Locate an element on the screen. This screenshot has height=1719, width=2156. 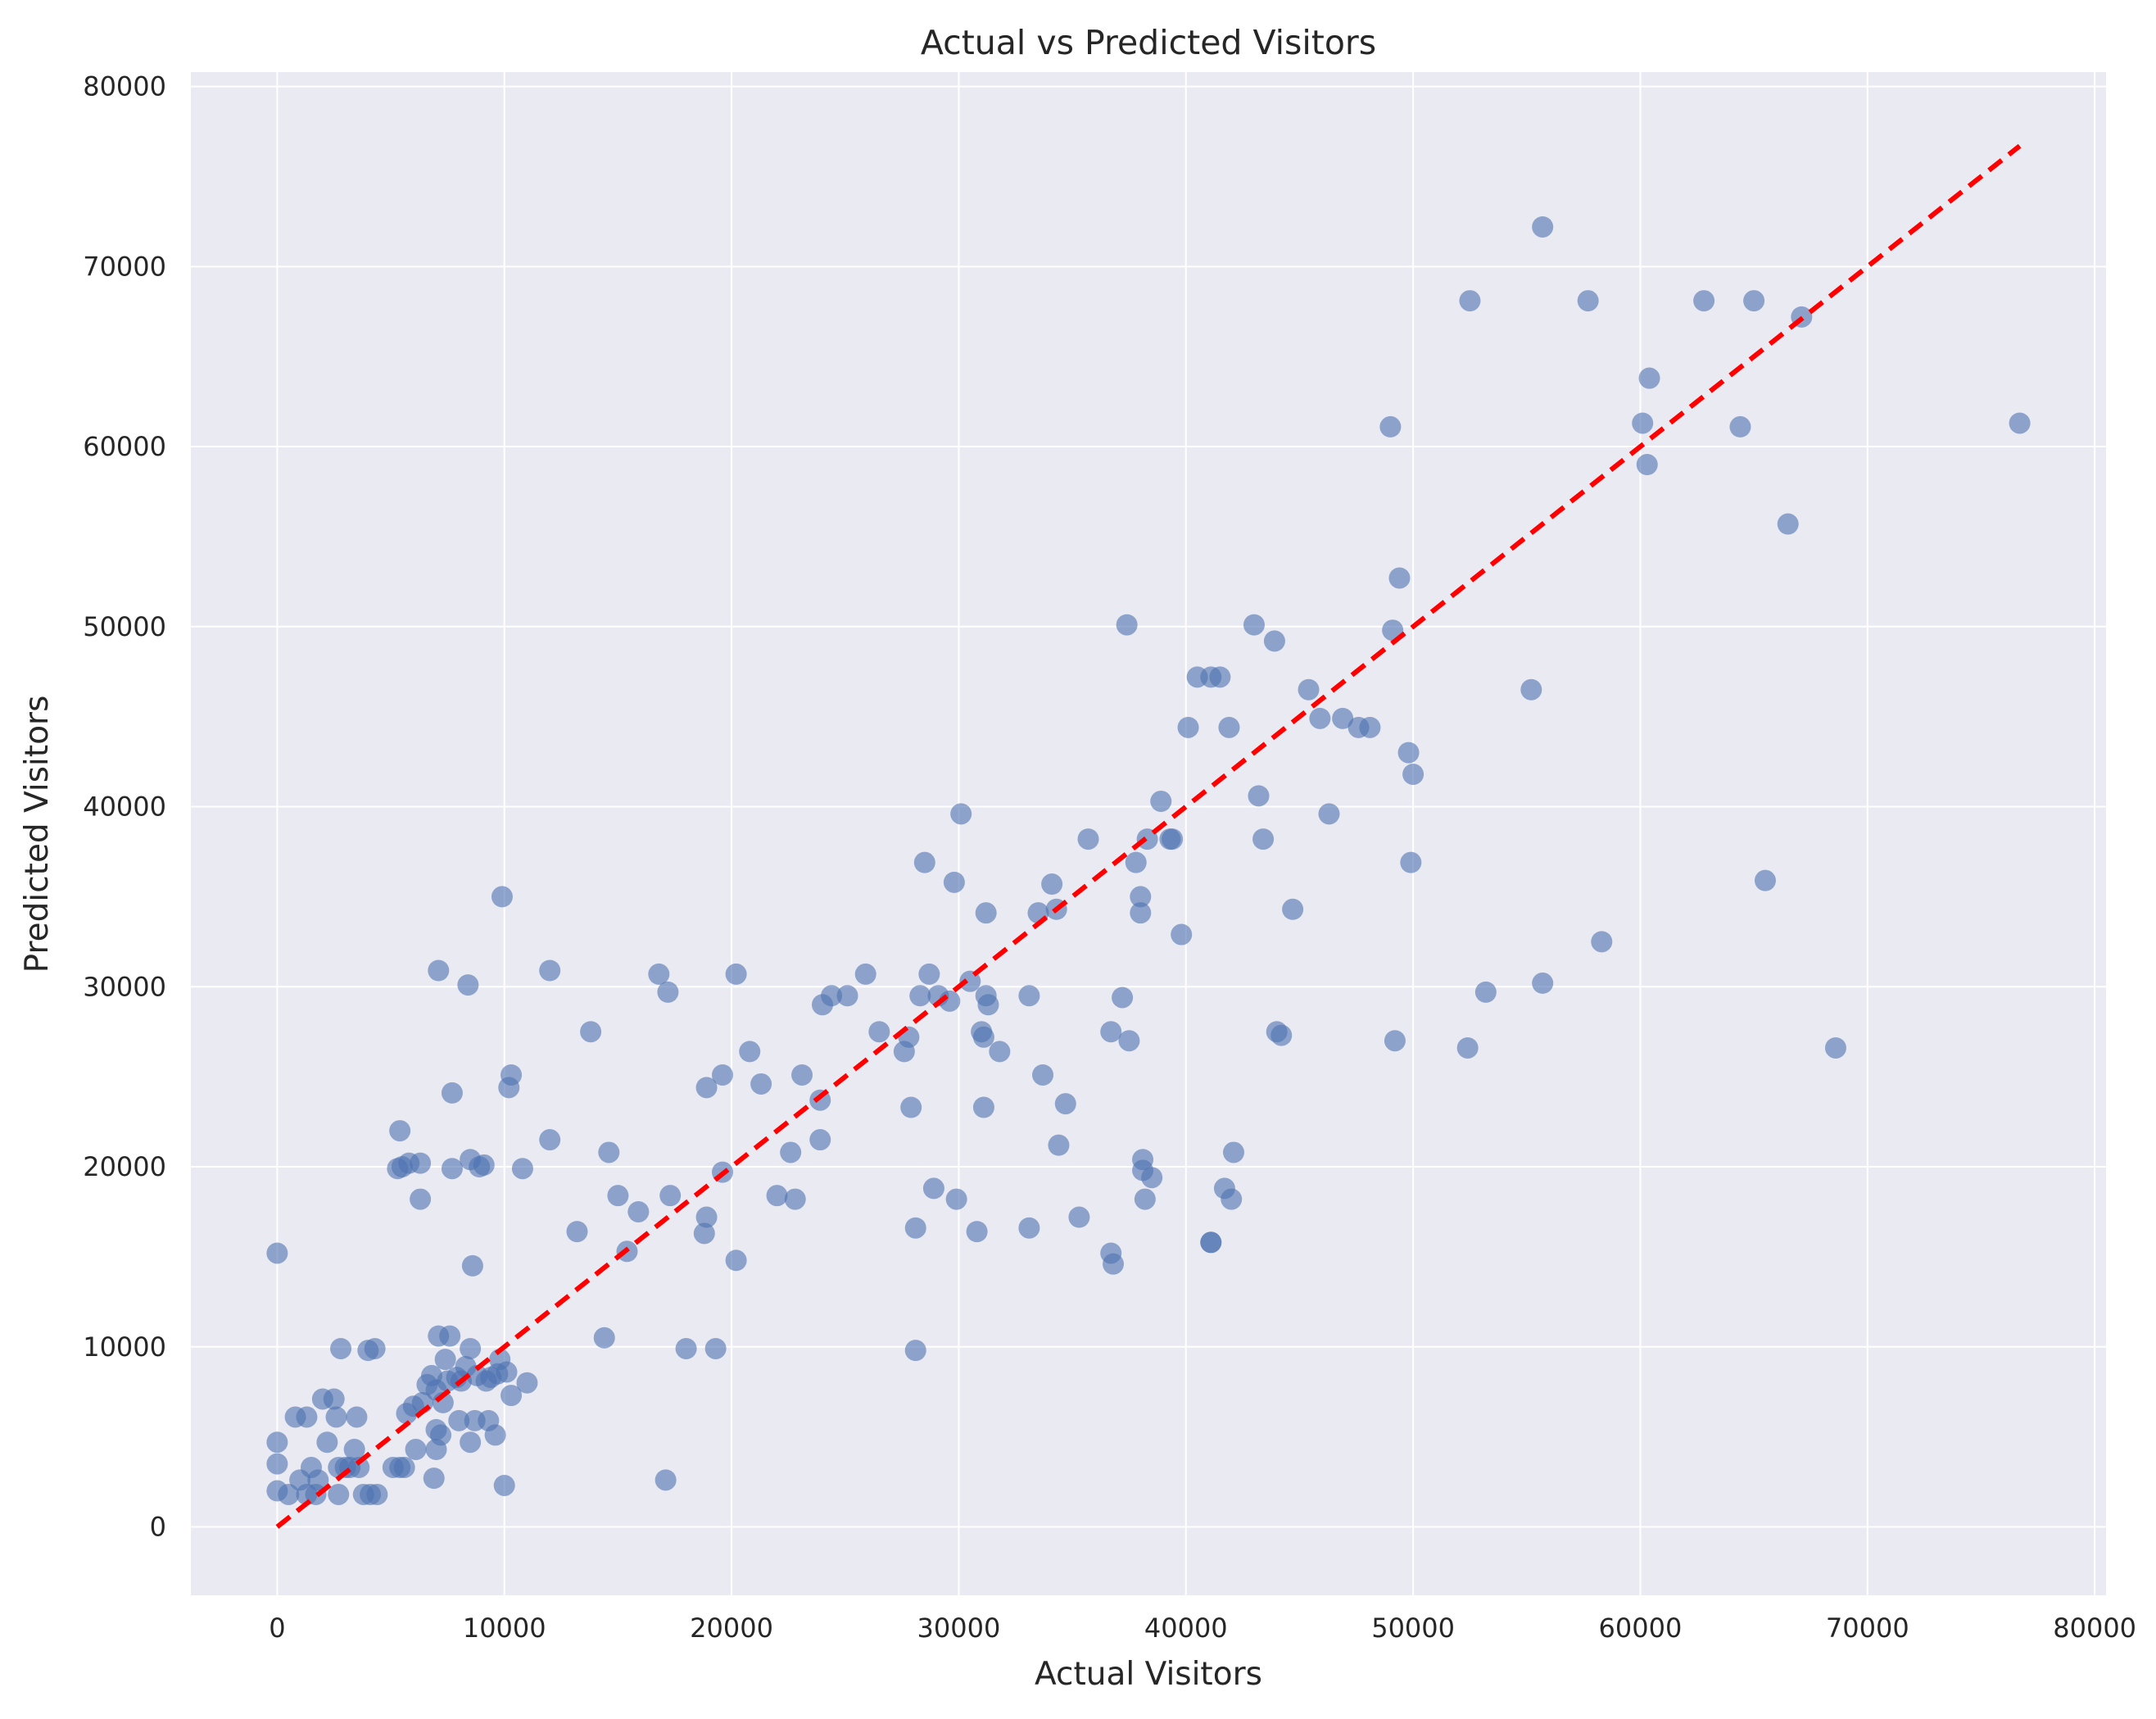
x-tick-label: 60000 is located at coordinates (1641, 1628).